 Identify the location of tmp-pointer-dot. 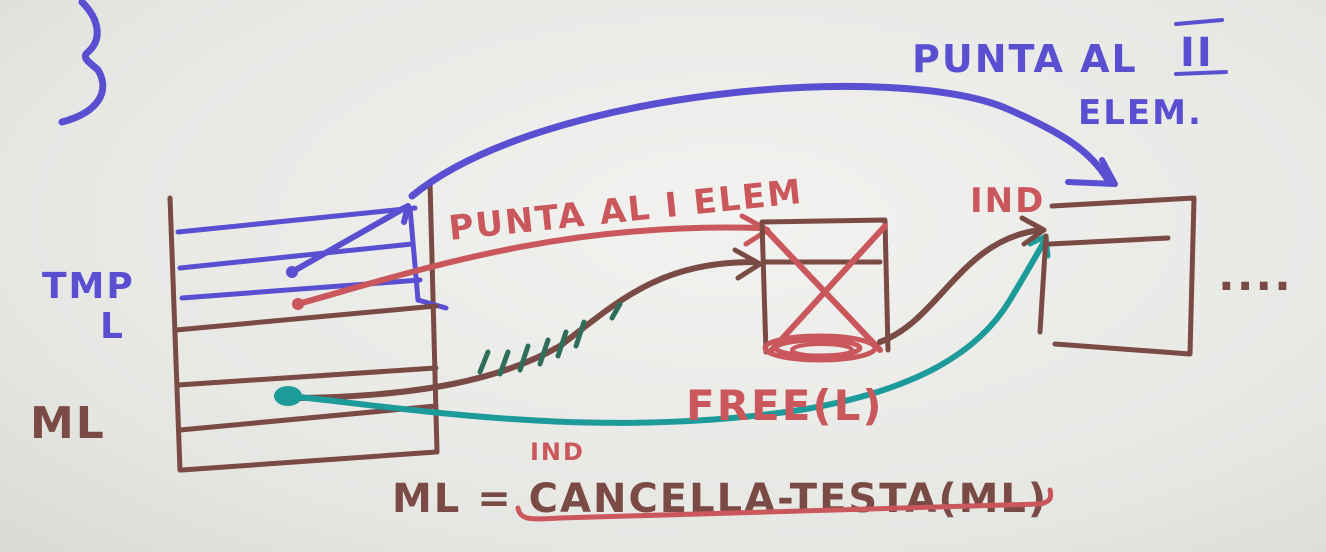
(292, 272).